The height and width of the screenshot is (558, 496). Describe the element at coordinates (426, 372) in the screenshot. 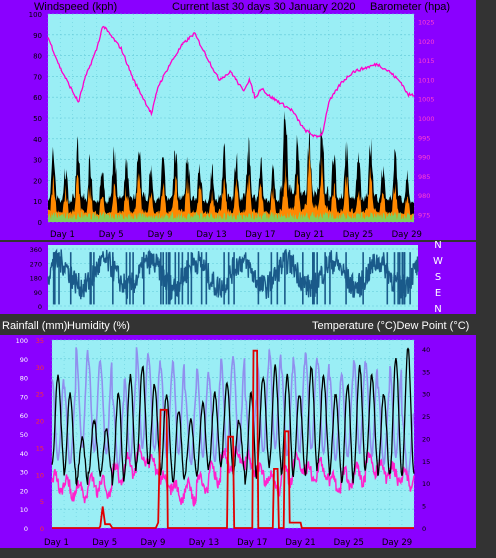

I see `temperature-y-tick-label: 35` at that location.